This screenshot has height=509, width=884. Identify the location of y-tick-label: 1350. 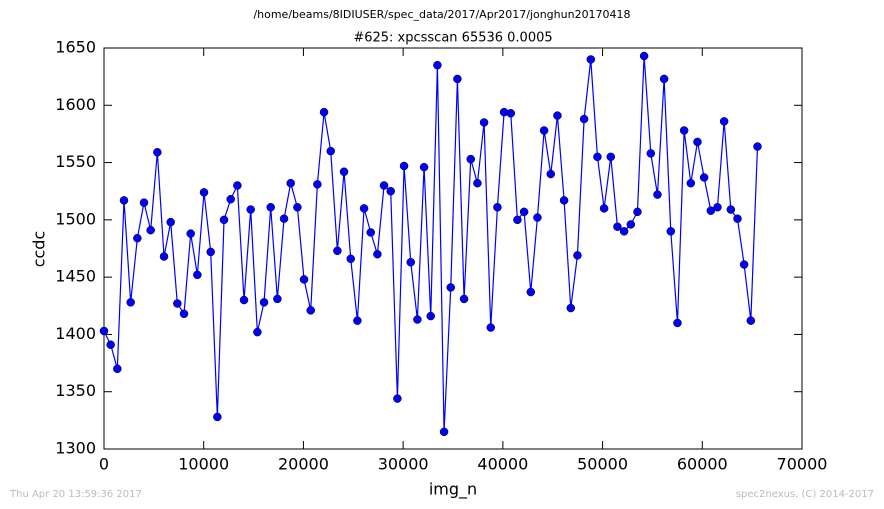
(75, 390).